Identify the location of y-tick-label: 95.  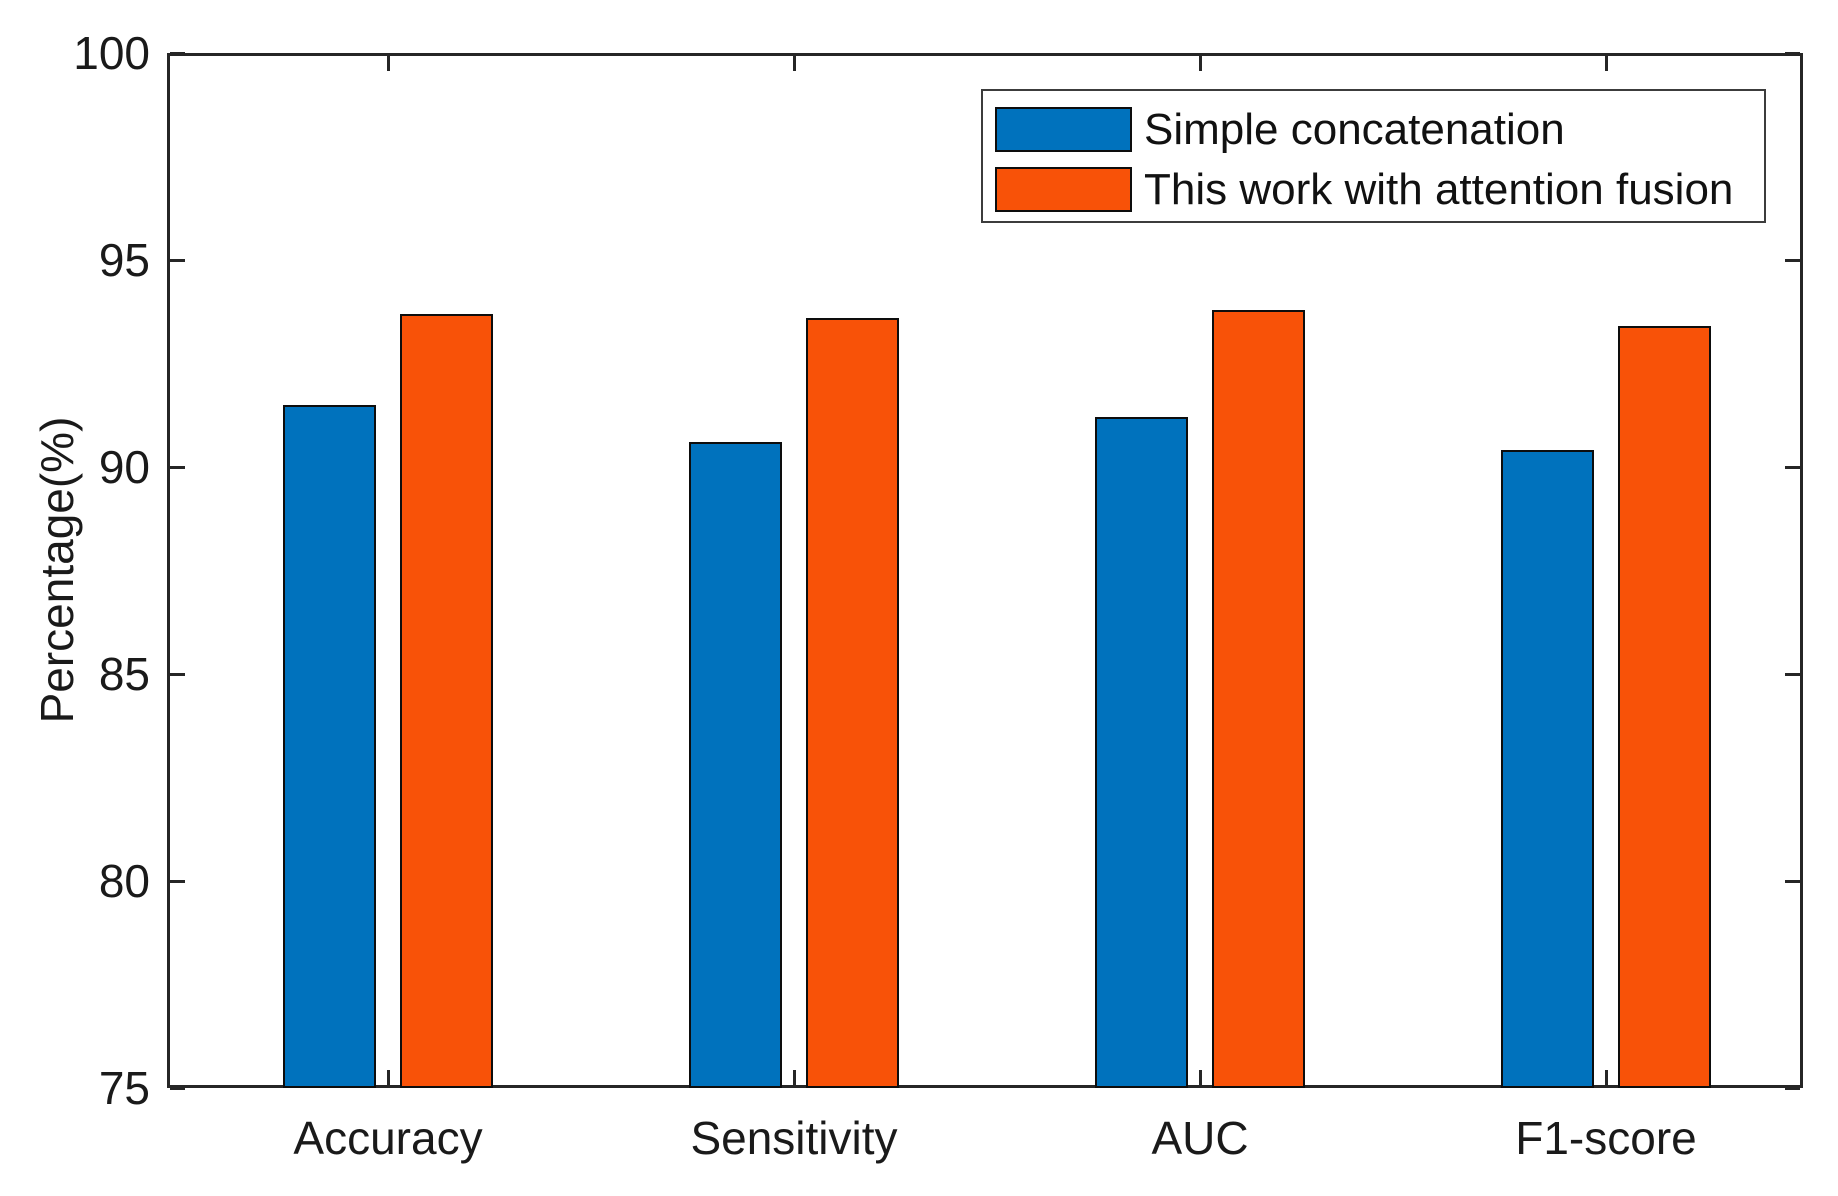
(124, 260).